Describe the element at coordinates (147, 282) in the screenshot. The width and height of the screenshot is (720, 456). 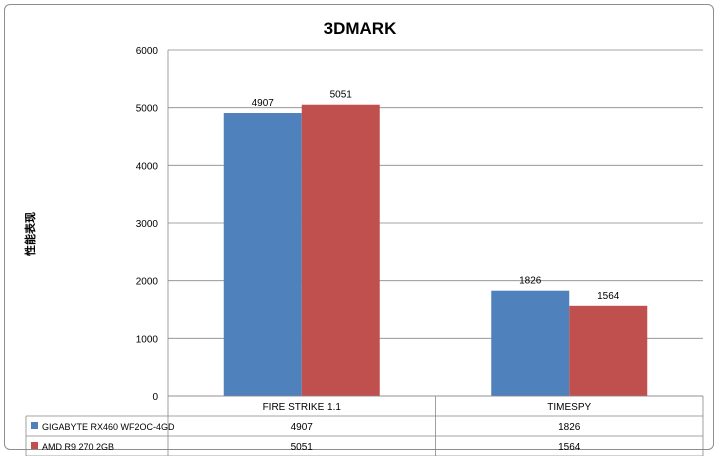
I see `y-tick-label: 2000` at that location.